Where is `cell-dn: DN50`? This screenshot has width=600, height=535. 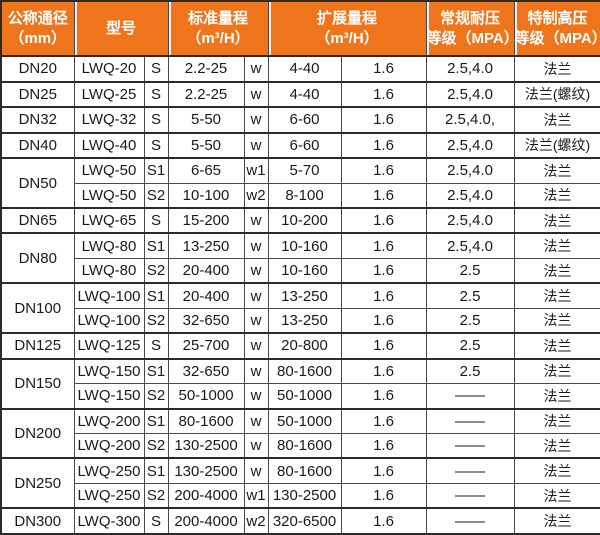 cell-dn: DN50 is located at coordinates (37, 183).